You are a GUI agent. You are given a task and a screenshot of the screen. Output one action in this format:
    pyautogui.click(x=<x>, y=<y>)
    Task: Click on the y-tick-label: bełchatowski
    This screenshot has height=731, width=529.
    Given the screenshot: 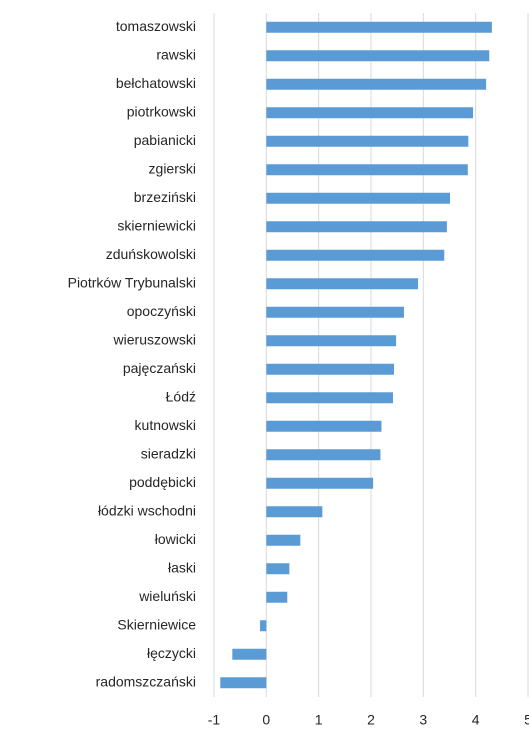 What is the action you would take?
    pyautogui.click(x=156, y=83)
    